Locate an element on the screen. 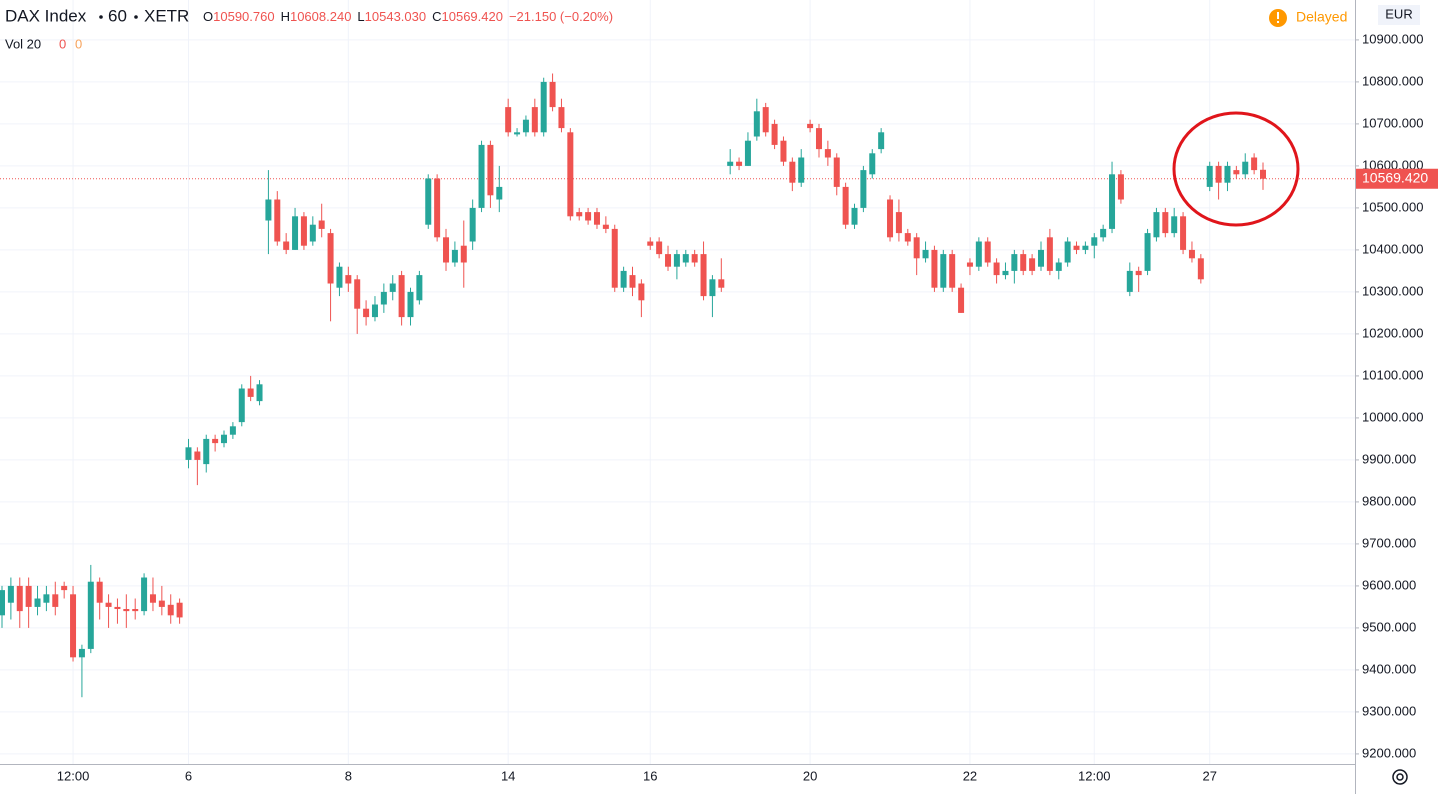 Image resolution: width=1438 pixels, height=794 pixels. x-tick-label: 20 is located at coordinates (810, 775).